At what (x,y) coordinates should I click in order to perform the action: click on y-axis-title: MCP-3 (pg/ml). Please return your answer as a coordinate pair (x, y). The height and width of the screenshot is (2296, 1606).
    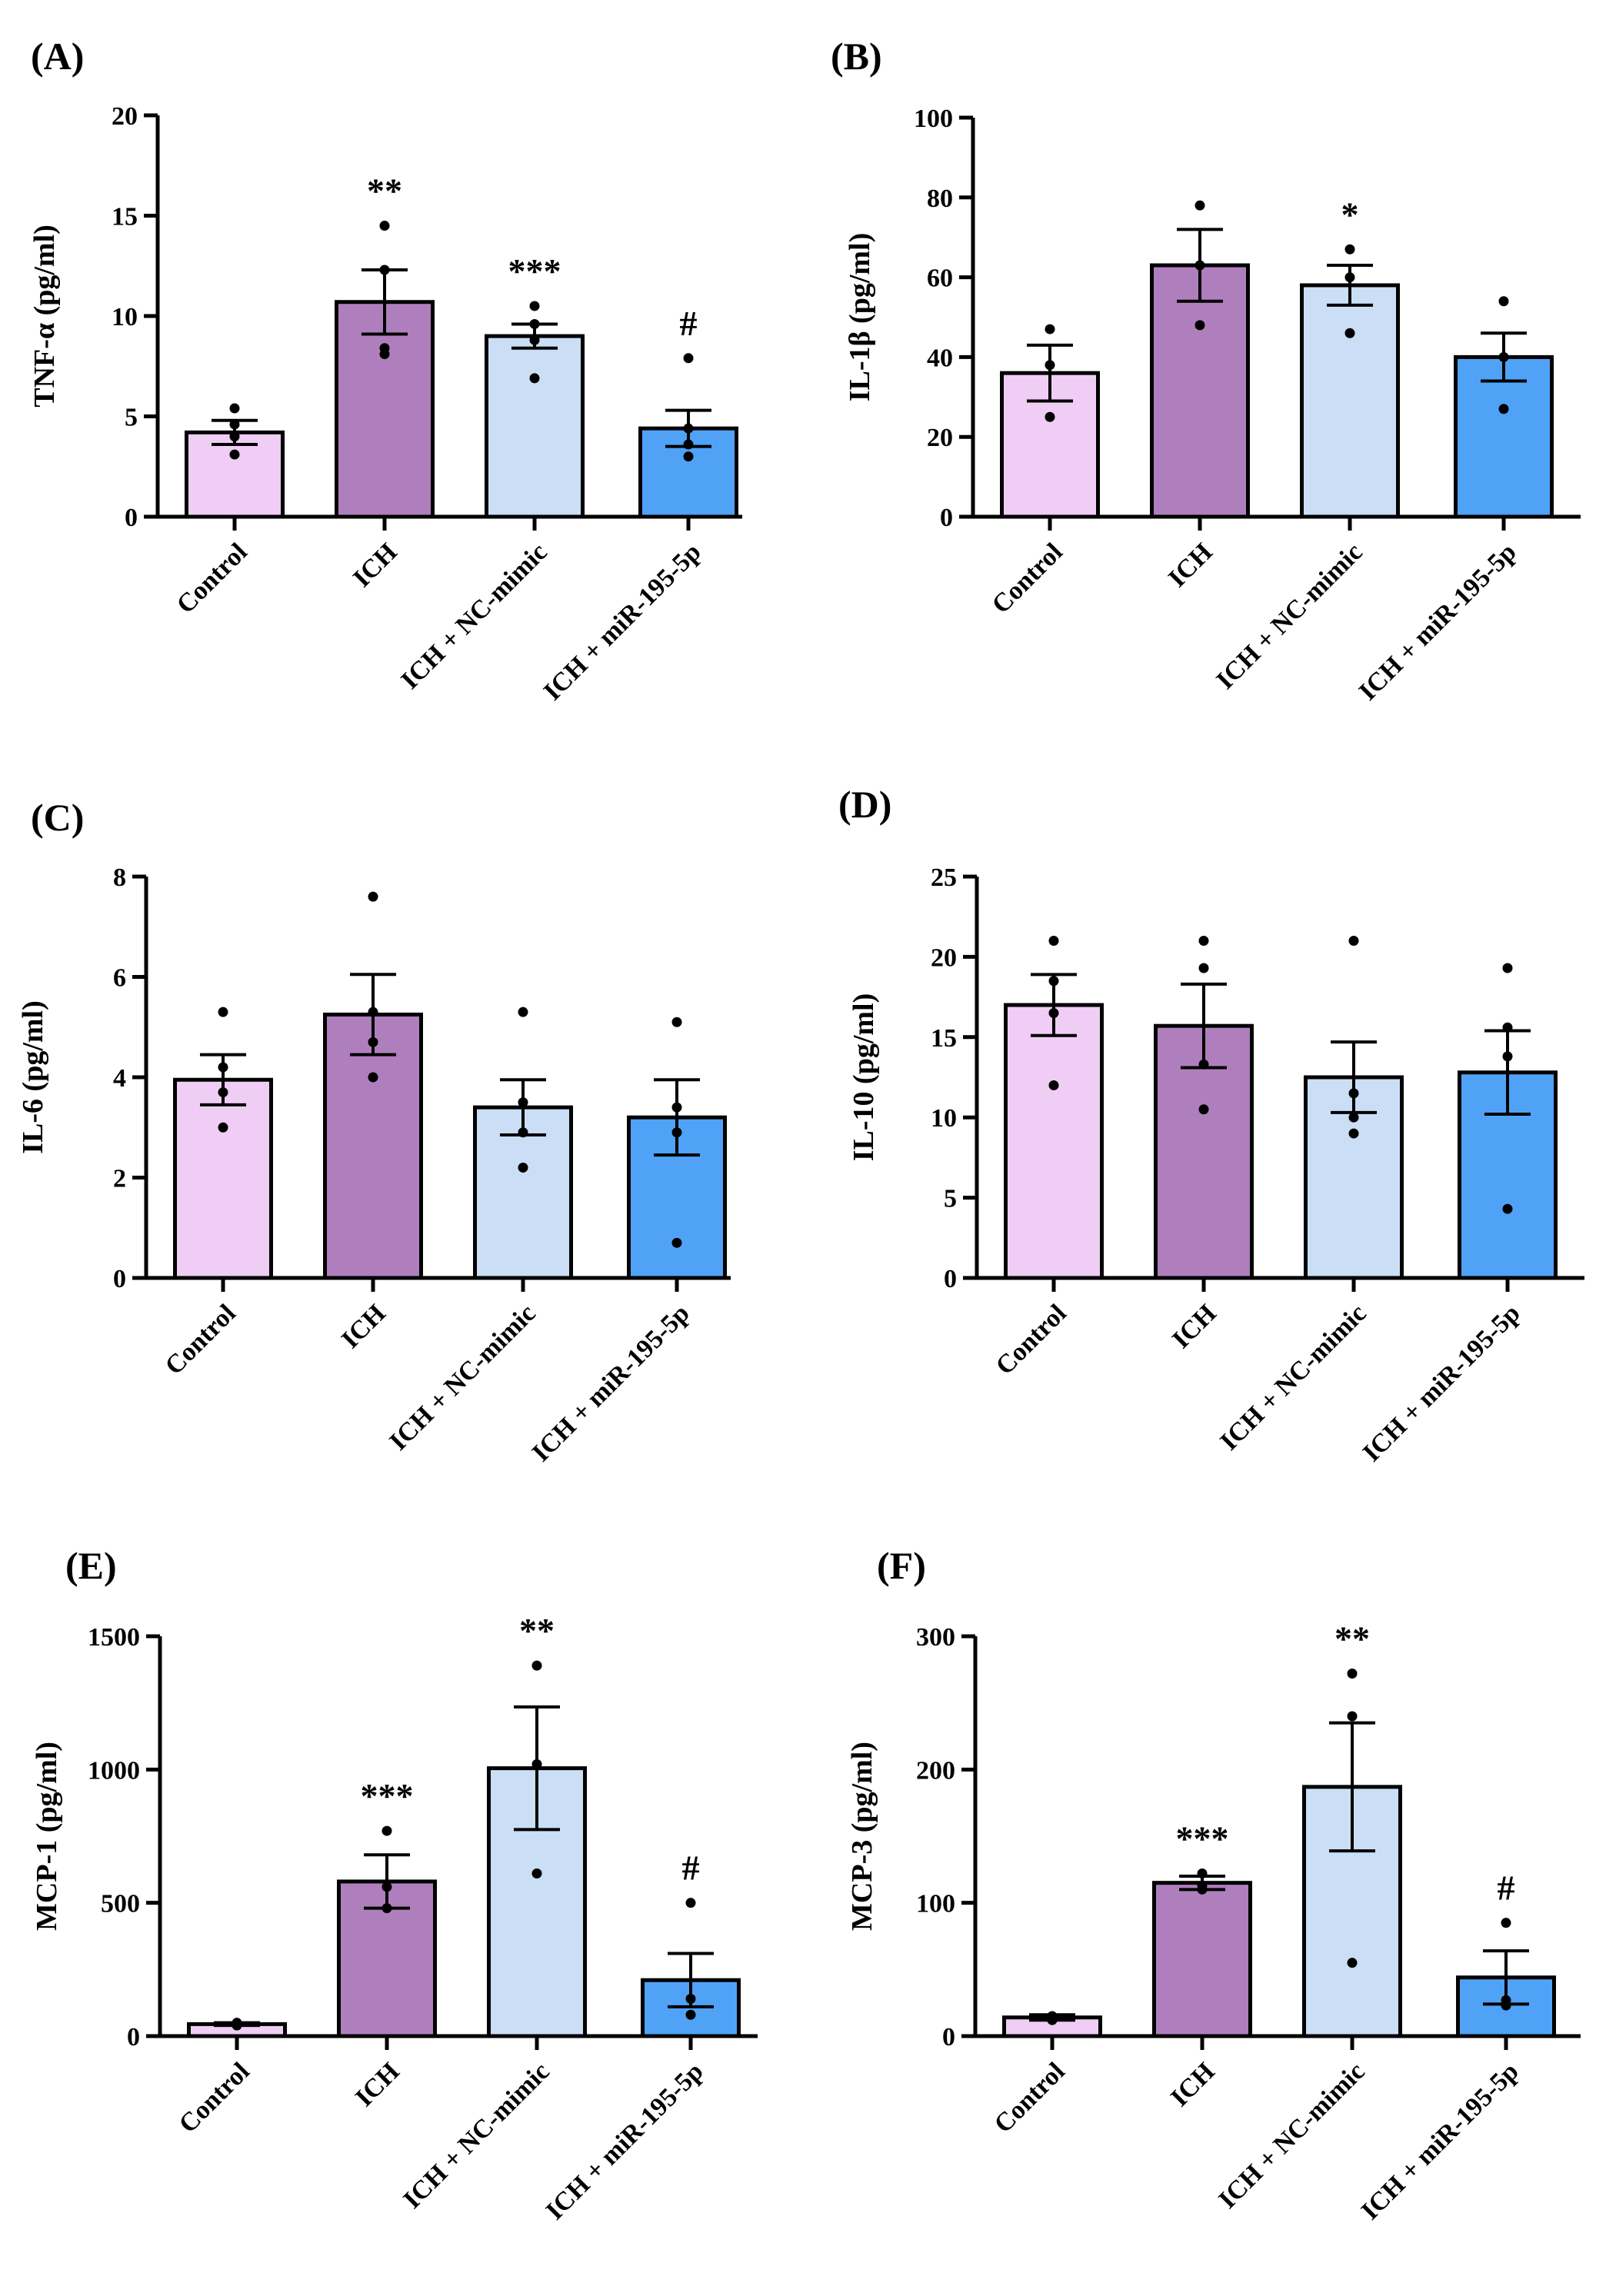
    Looking at the image, I should click on (862, 1836).